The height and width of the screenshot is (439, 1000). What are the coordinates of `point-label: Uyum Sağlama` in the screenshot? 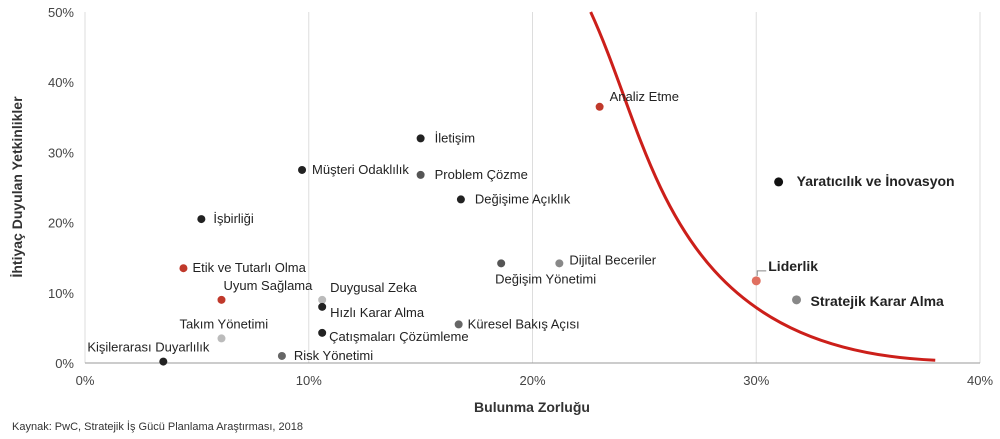 It's located at (268, 285).